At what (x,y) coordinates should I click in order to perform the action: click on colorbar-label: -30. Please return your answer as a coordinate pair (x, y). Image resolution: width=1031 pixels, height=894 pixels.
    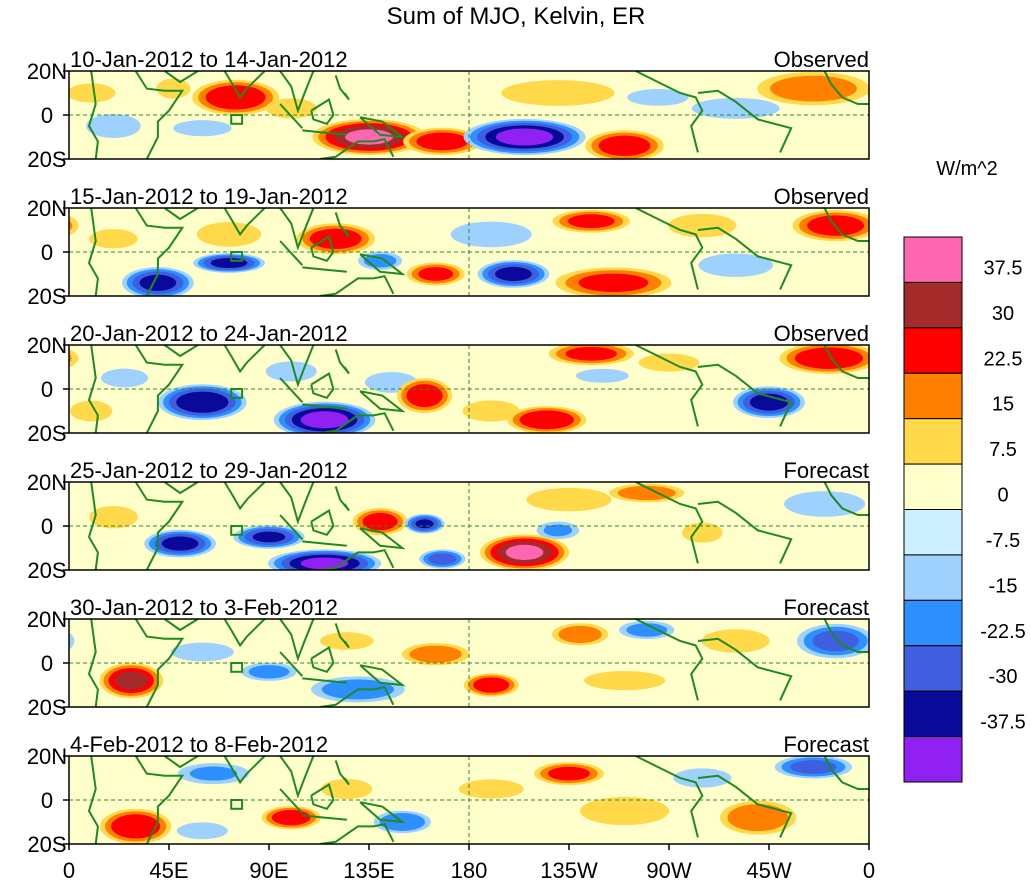
    Looking at the image, I should click on (1003, 677).